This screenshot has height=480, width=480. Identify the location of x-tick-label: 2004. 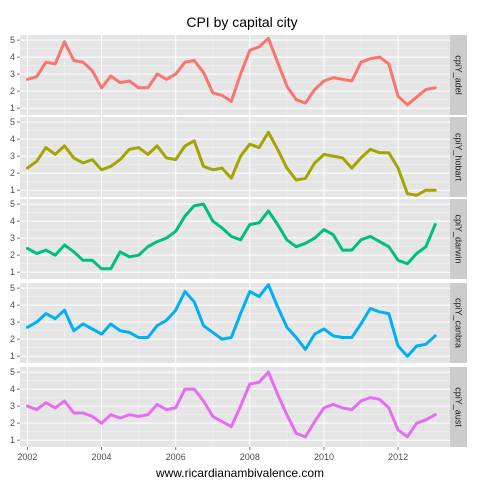
(102, 457).